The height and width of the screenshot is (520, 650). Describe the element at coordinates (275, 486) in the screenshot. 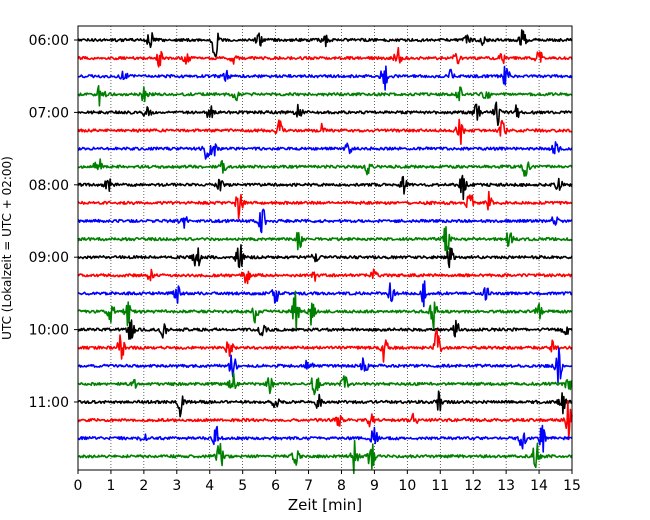

I see `x-tick-label: 6` at that location.